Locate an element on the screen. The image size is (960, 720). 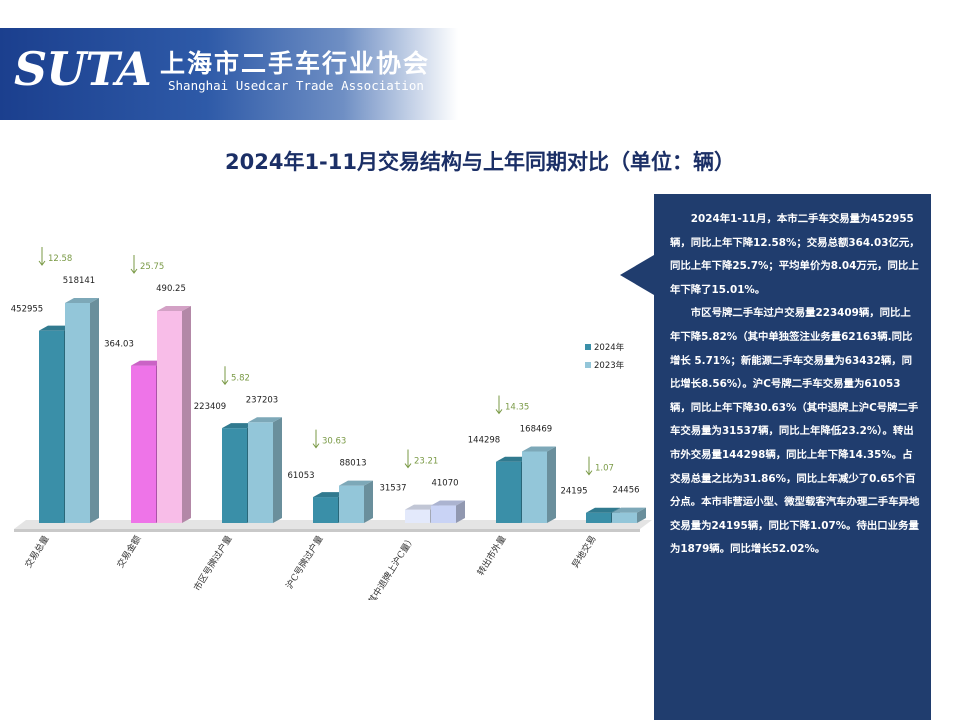
slide-title: 2024年1-11月交易结构与上年同期对比（单位：辆） is located at coordinates (480, 162).